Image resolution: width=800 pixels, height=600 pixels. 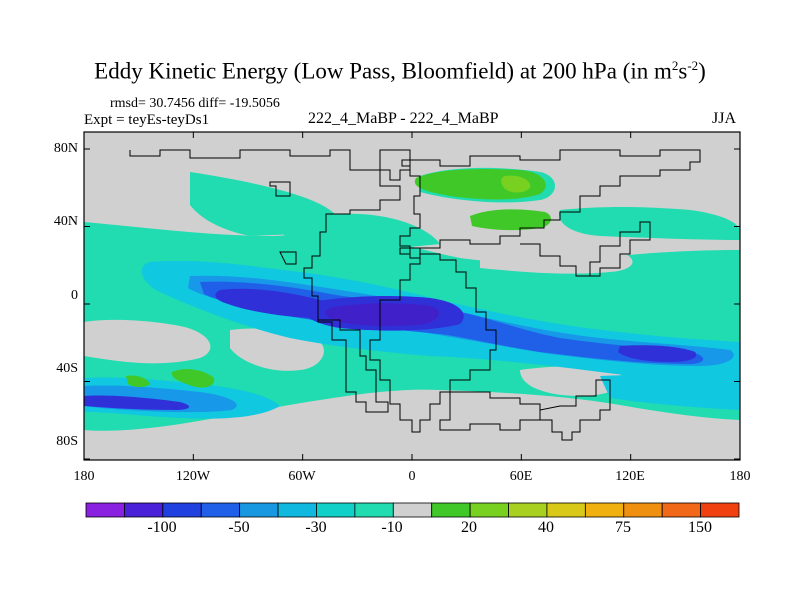 I want to click on x-tick-label: 120W, so click(x=193, y=476).